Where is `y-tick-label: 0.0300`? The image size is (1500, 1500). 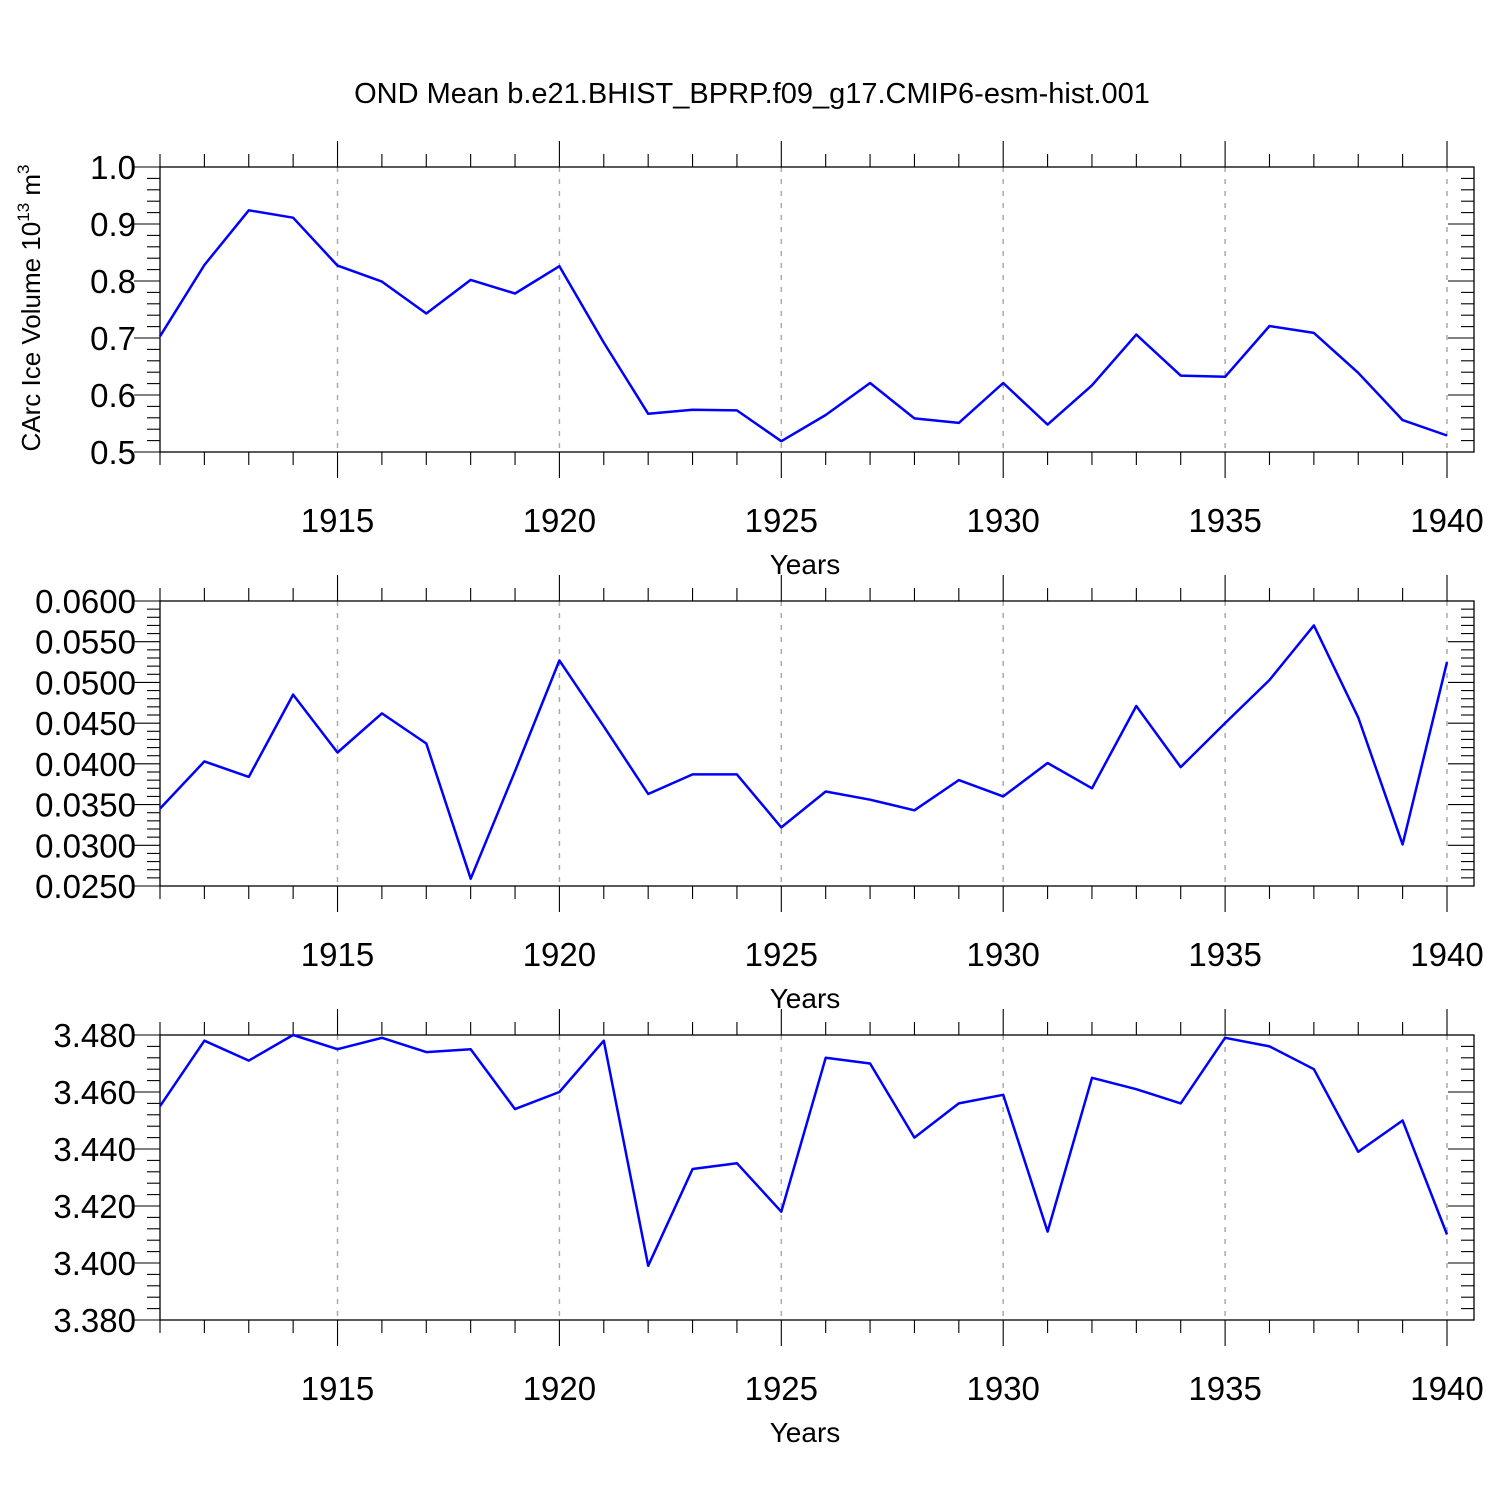 y-tick-label: 0.0300 is located at coordinates (85, 845).